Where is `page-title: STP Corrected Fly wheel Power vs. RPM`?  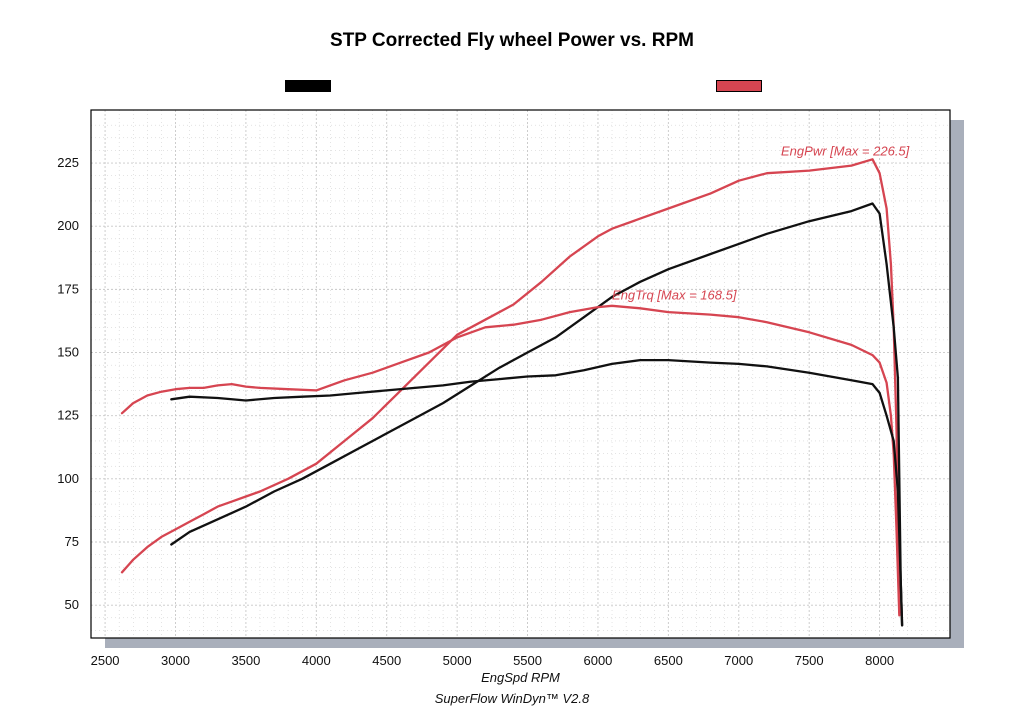 page-title: STP Corrected Fly wheel Power vs. RPM is located at coordinates (512, 40).